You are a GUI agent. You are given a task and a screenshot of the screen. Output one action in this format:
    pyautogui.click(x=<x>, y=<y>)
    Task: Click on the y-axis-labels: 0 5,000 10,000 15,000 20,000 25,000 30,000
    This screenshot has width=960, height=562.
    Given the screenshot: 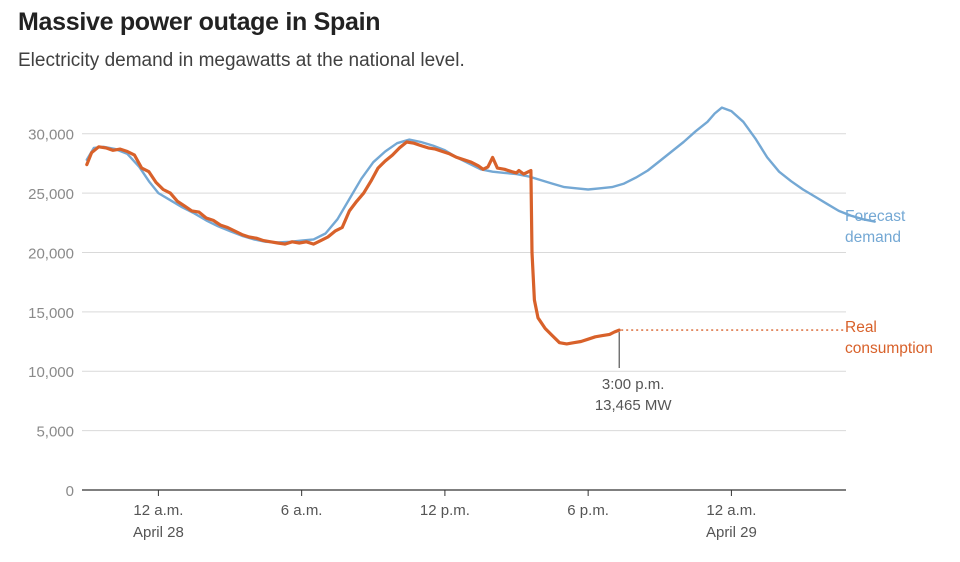 What is the action you would take?
    pyautogui.click(x=51, y=313)
    